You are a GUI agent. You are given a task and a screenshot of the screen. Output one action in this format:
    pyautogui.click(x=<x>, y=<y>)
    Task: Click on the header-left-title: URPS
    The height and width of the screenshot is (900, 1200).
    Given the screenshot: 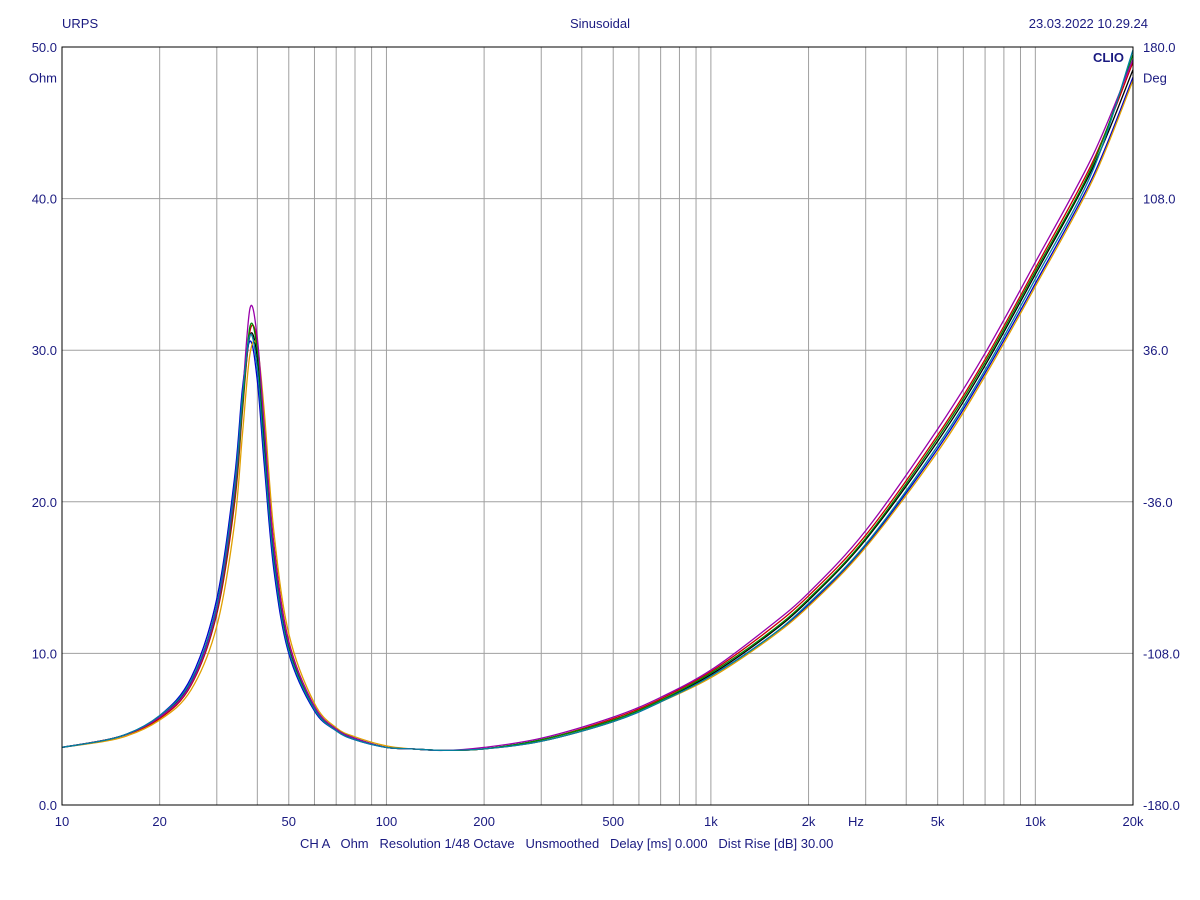 What is the action you would take?
    pyautogui.click(x=80, y=23)
    